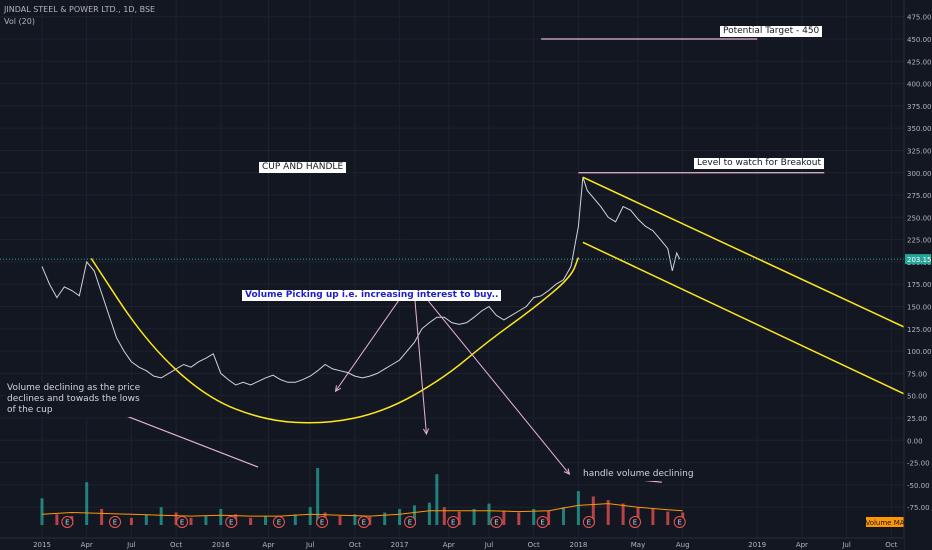  Describe the element at coordinates (919, 151) in the screenshot. I see `price-tick-label: 325.00` at that location.